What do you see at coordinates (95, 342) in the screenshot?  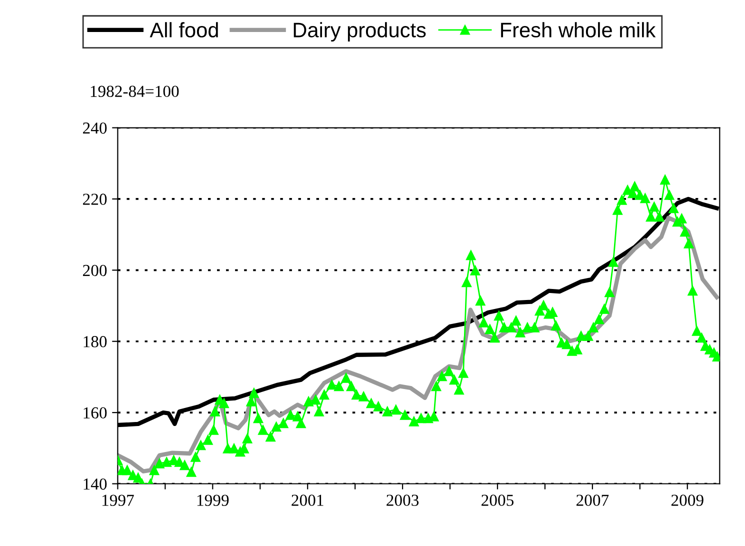 I see `y-tick-label: 180` at bounding box center [95, 342].